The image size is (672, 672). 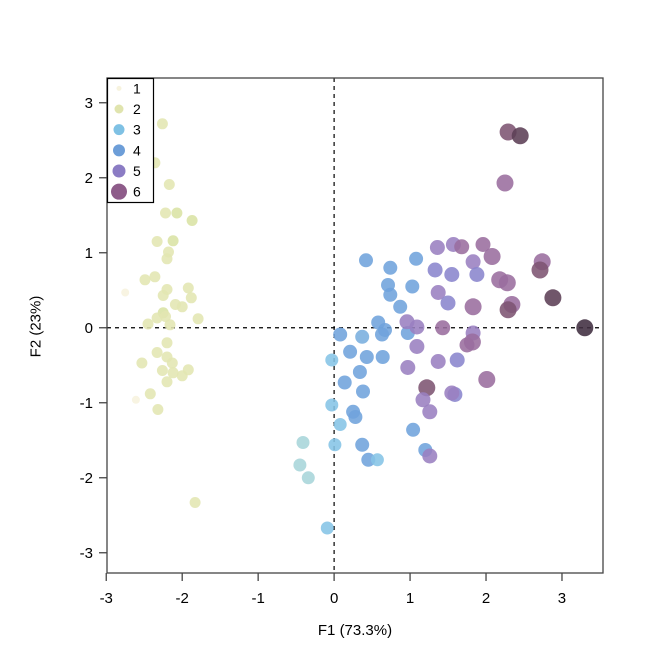 I want to click on y-axis-label: F2 (23%), so click(x=36, y=326).